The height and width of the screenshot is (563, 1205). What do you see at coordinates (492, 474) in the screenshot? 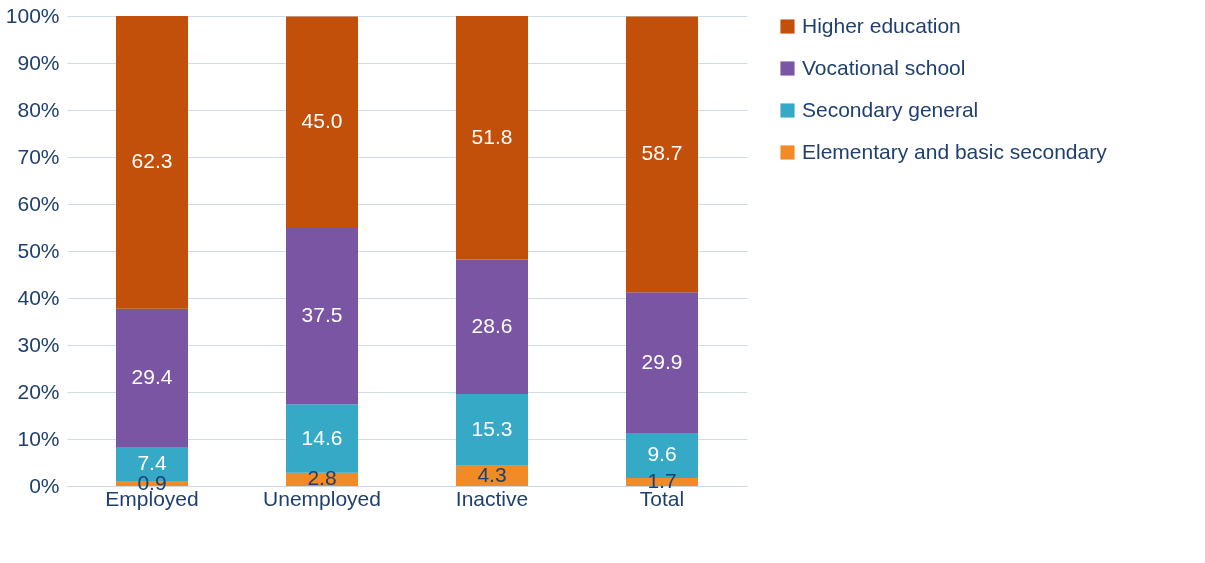
I see `data-label: 4.3` at bounding box center [492, 474].